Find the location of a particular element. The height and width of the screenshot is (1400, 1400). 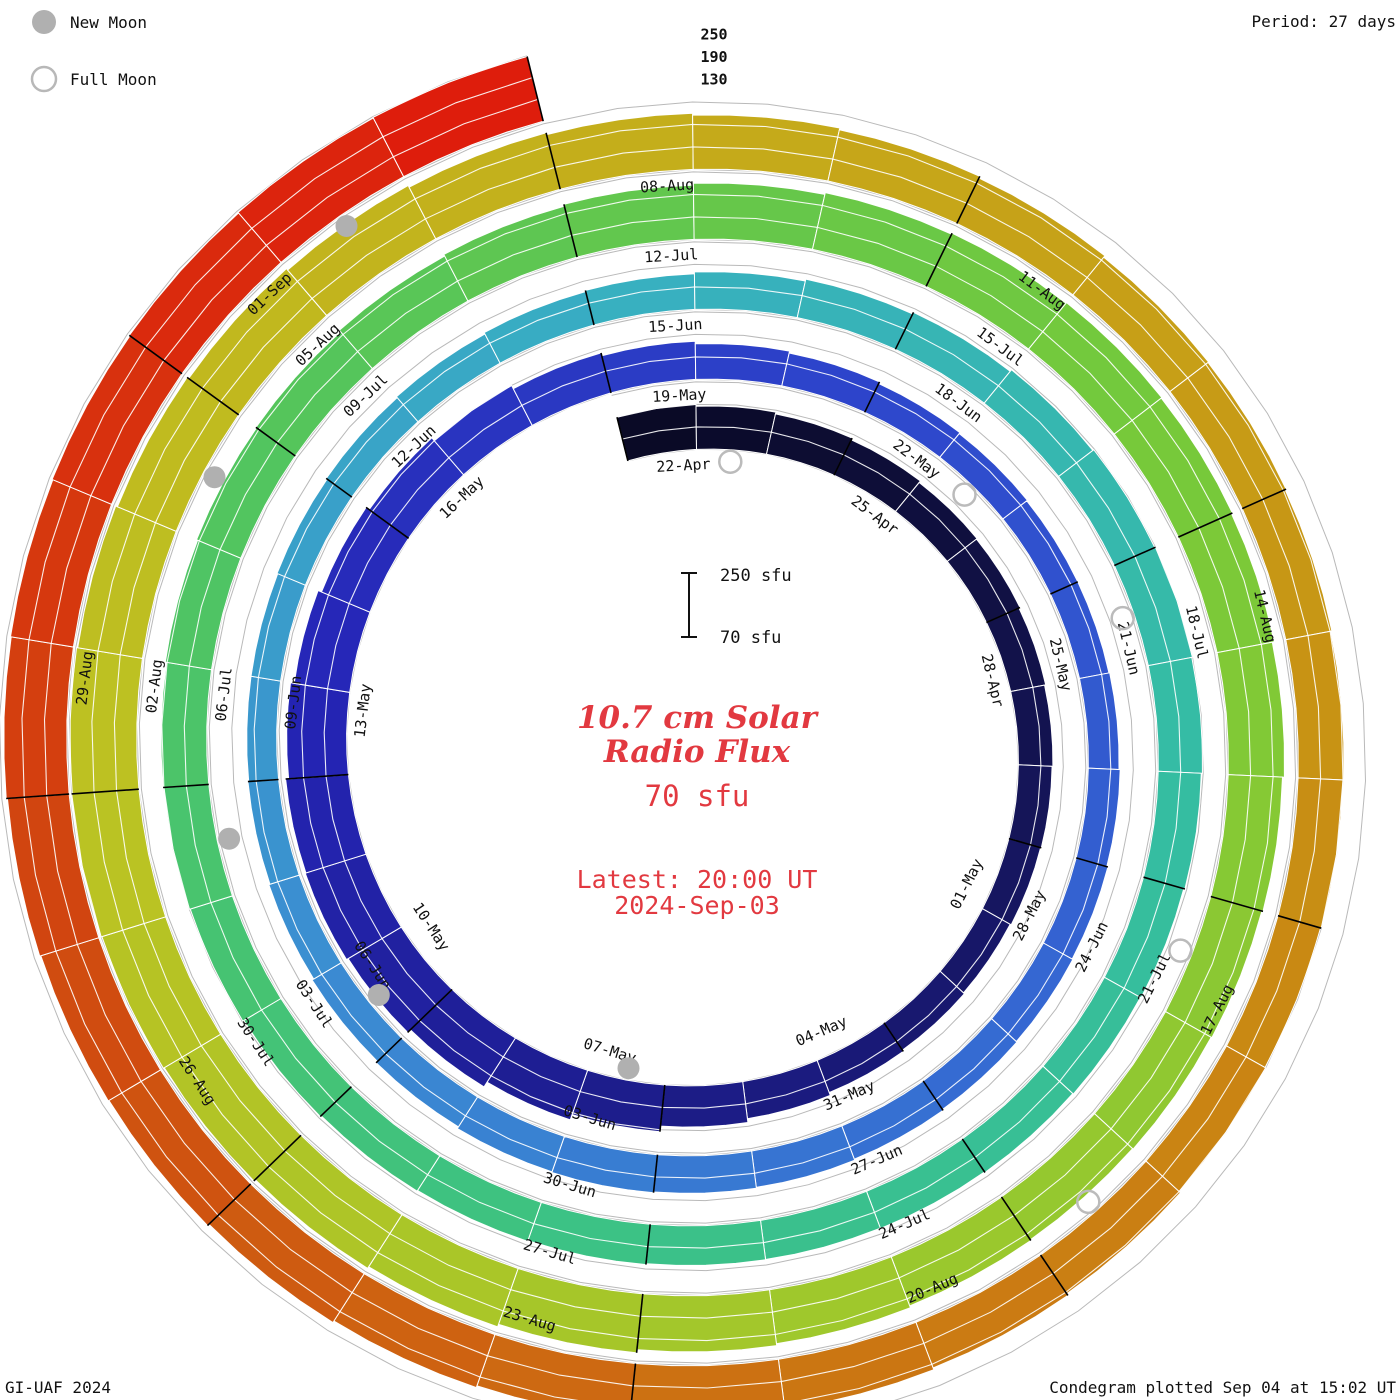

flux-scale-bar is located at coordinates (689, 605).